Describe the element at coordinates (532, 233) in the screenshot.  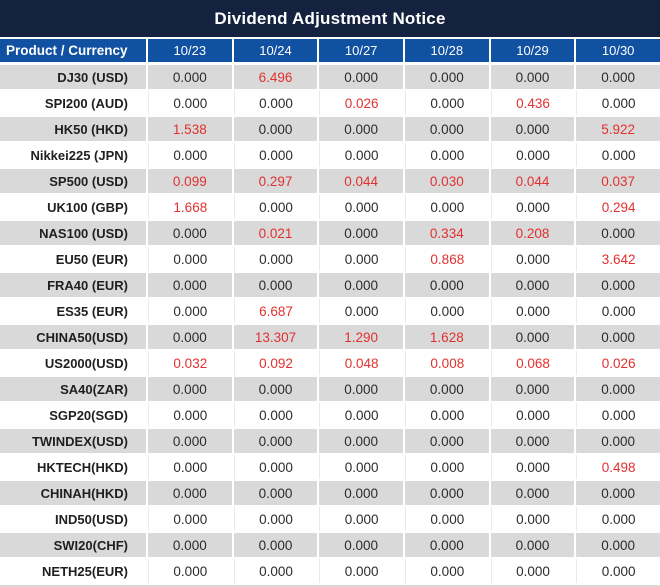
I see `value-cell: 0.208` at that location.